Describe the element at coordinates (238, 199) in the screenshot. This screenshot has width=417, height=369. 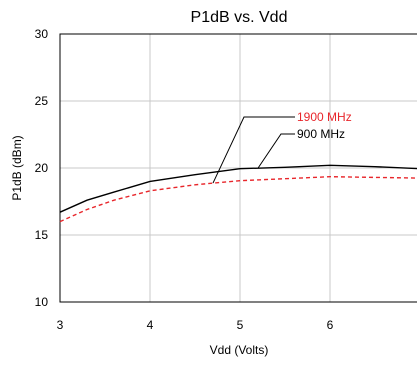
I see `series-line-1900-mhz` at that location.